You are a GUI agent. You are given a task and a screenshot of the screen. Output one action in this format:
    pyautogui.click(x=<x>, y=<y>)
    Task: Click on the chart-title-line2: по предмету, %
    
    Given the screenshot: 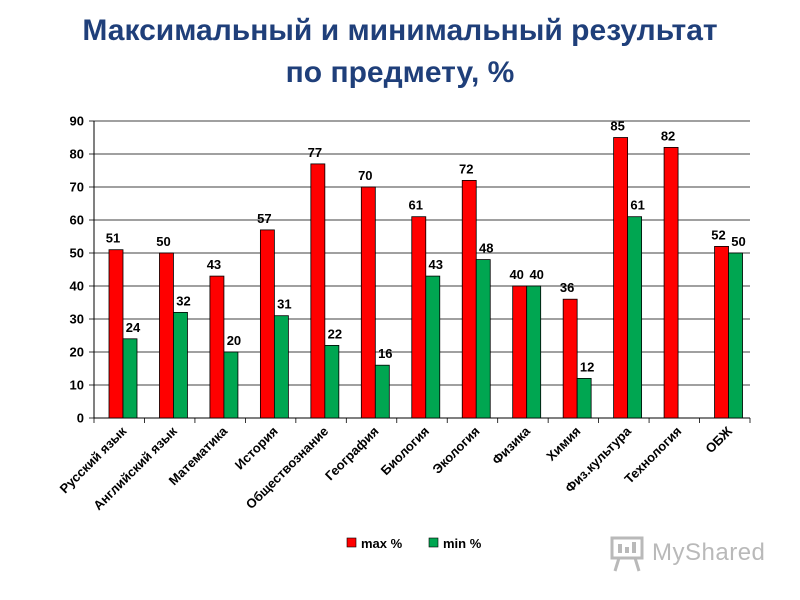 What is the action you would take?
    pyautogui.click(x=400, y=72)
    